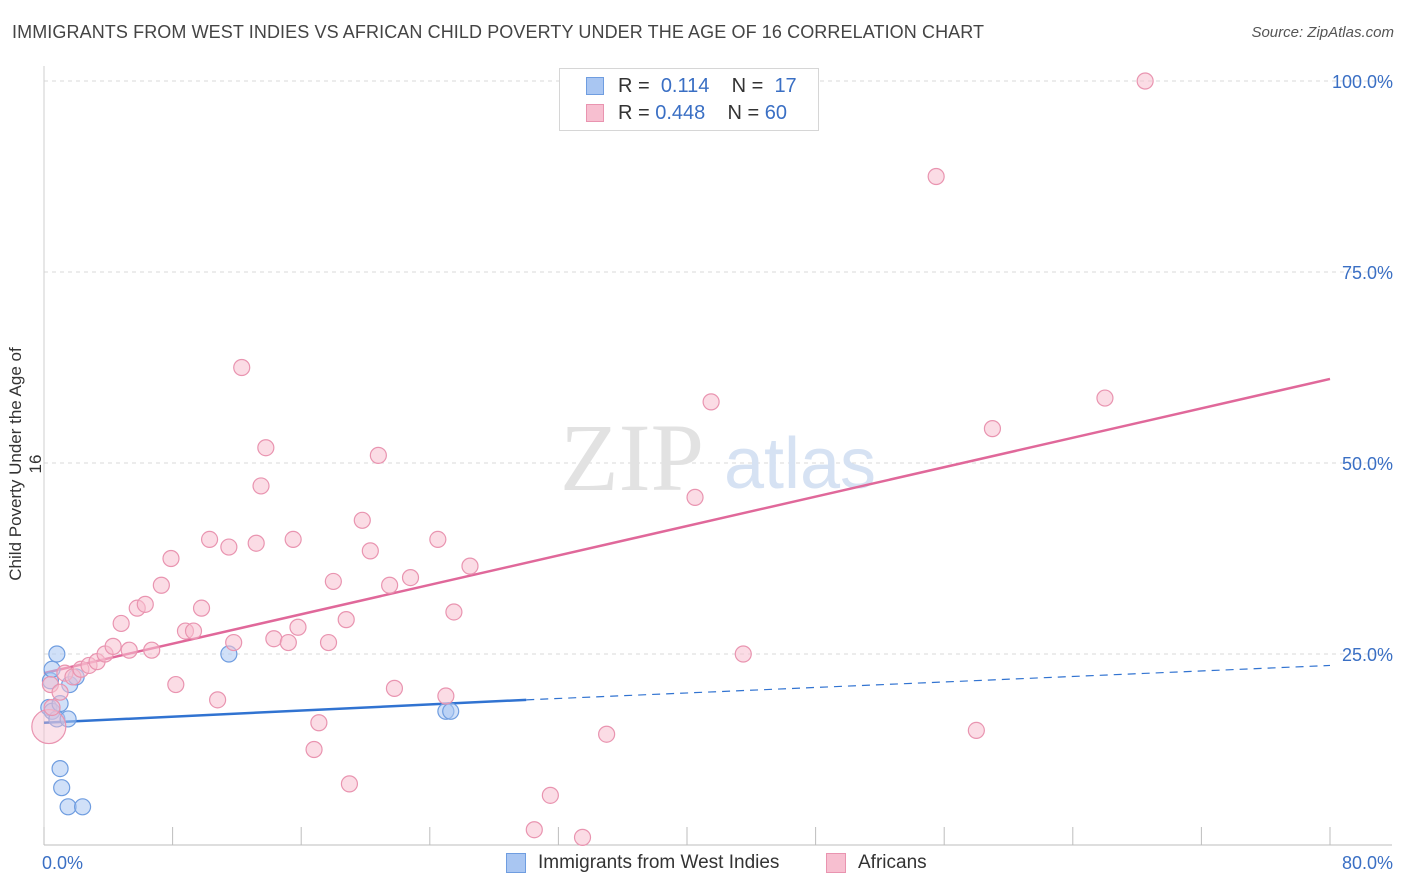 This screenshot has height=892, width=1406. I want to click on trend-line-west-indies-extrapolated, so click(928, 682).